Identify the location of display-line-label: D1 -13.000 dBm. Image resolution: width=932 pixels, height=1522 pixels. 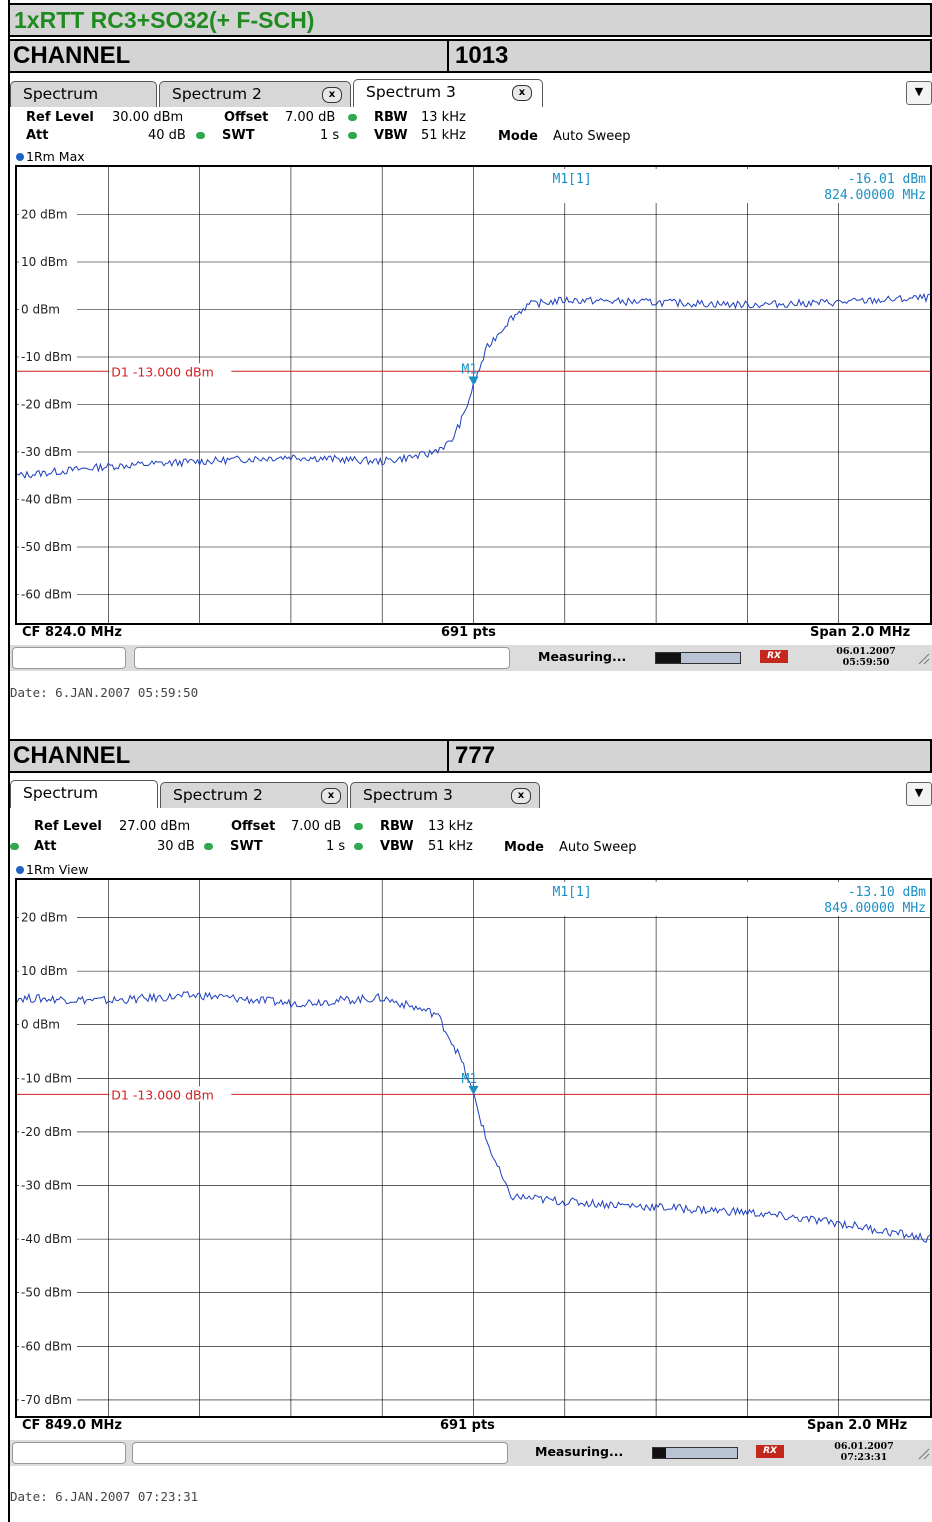
(162, 1094).